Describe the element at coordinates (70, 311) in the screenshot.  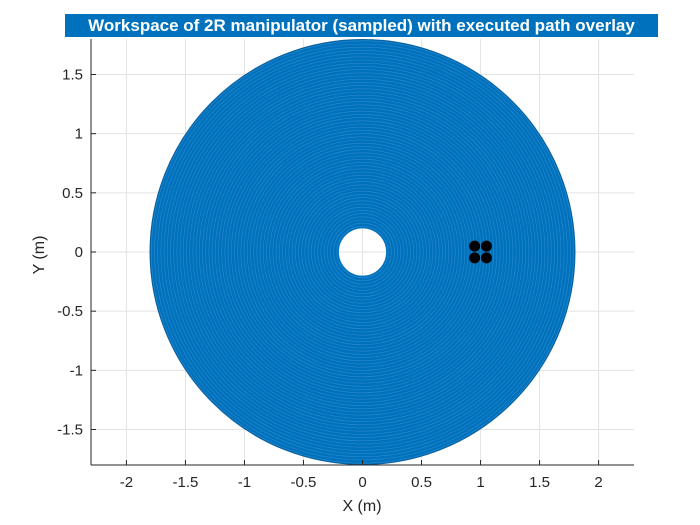
I see `y-tick-label: -0.5` at that location.